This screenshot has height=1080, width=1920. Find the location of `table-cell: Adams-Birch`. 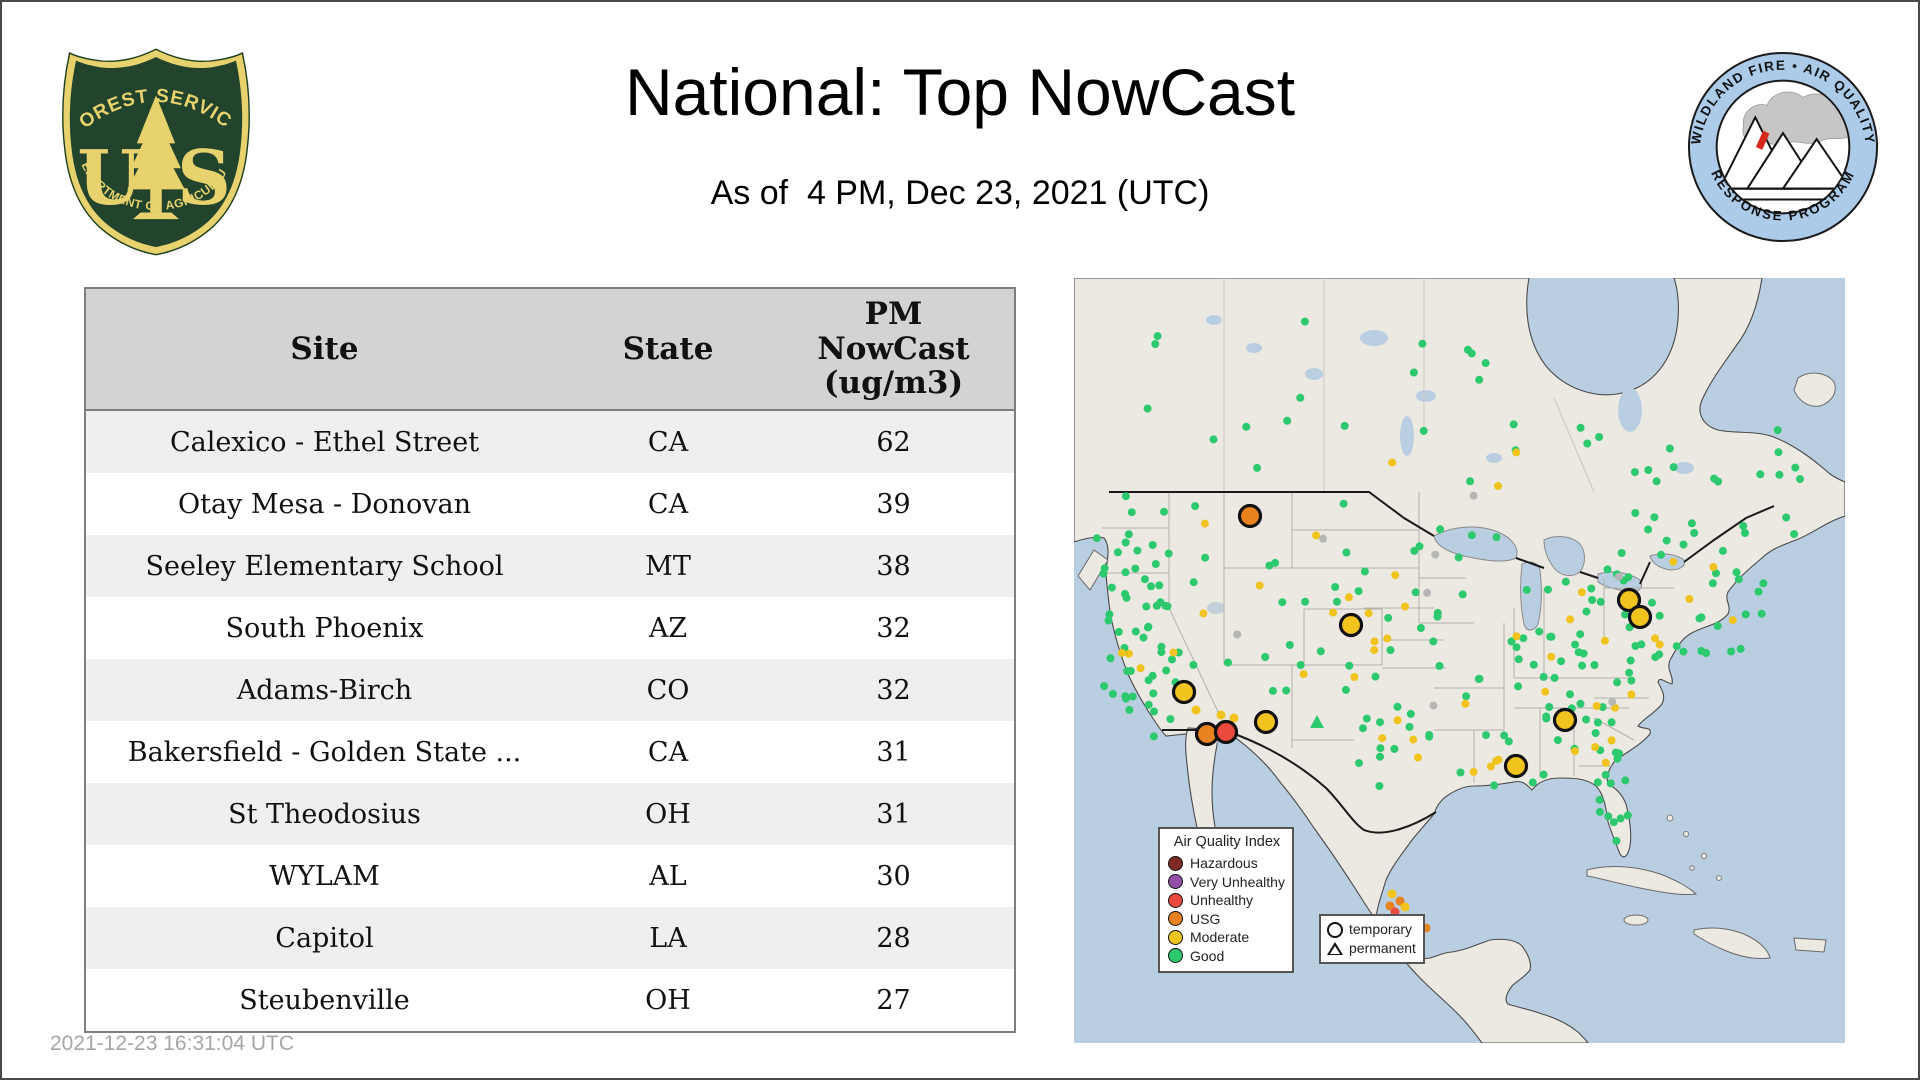

table-cell: Adams-Birch is located at coordinates (324, 690).